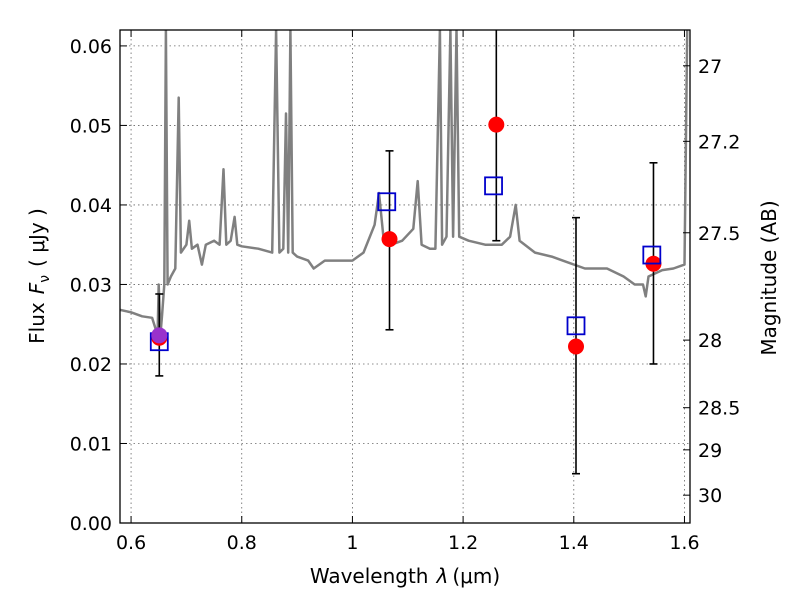 The width and height of the screenshot is (800, 600). What do you see at coordinates (91, 365) in the screenshot?
I see `y-tick-label: 0.02` at bounding box center [91, 365].